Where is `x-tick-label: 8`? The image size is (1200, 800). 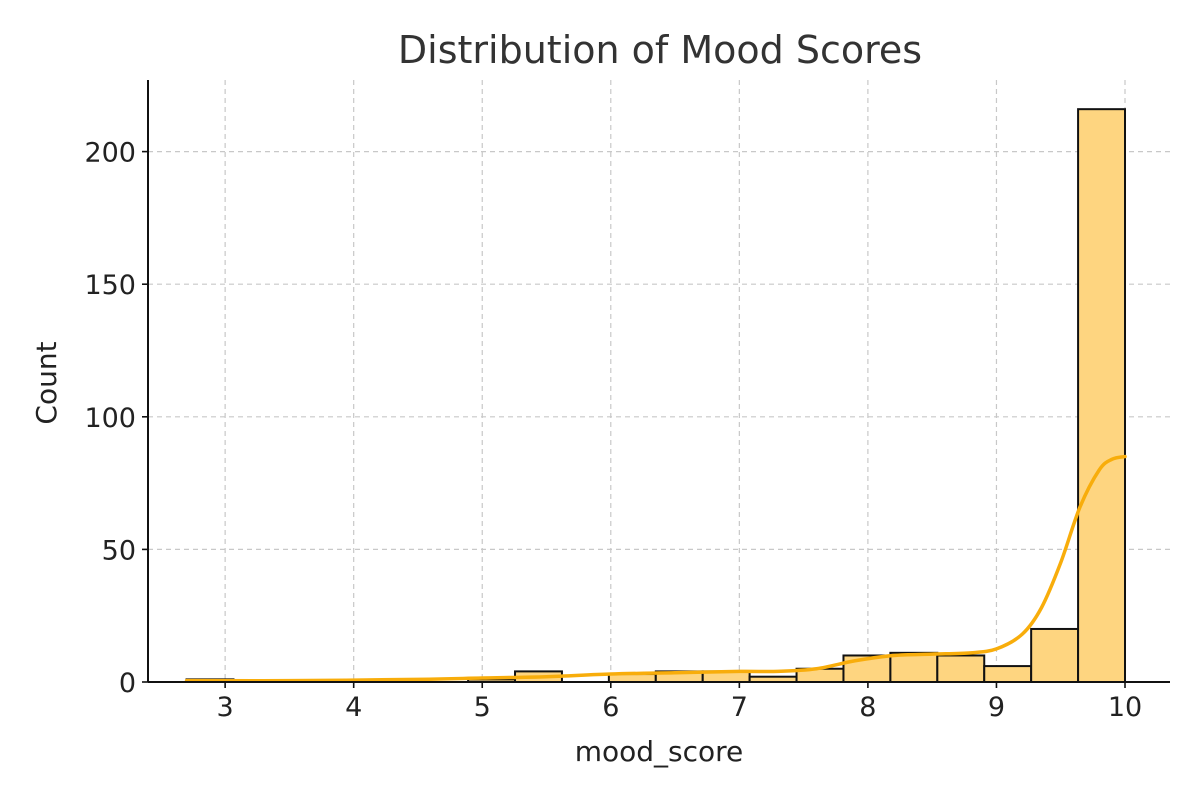
x-tick-label: 8 is located at coordinates (867, 707).